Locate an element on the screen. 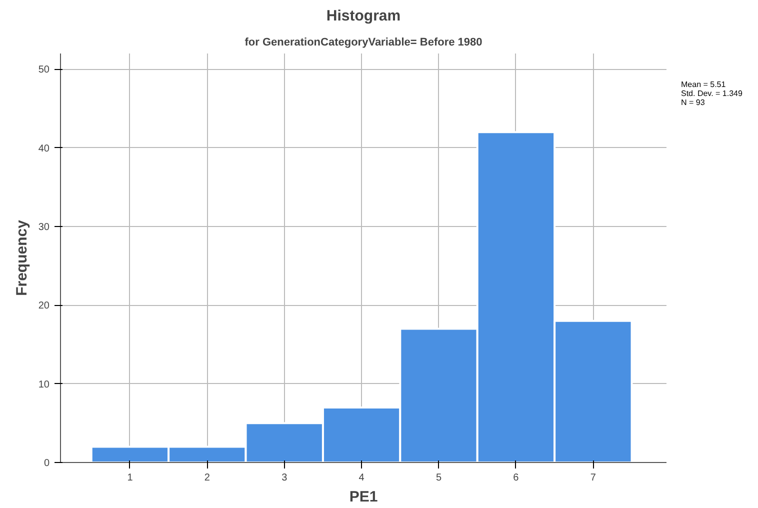 The height and width of the screenshot is (508, 758). x-tick-label: 7 is located at coordinates (593, 478).